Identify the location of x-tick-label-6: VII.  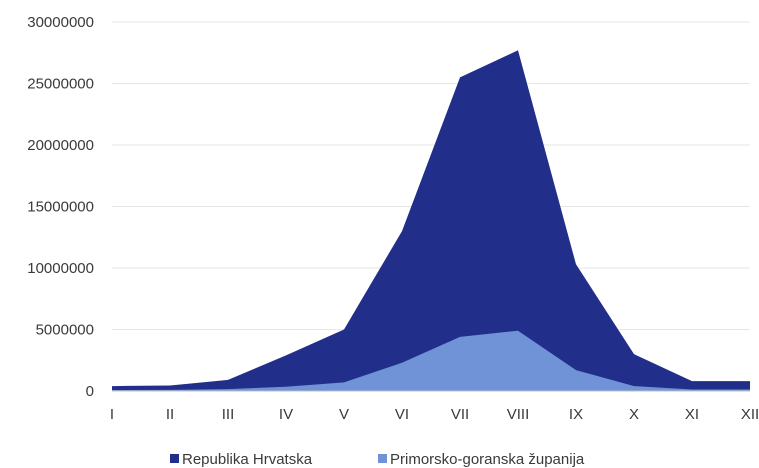
(460, 414).